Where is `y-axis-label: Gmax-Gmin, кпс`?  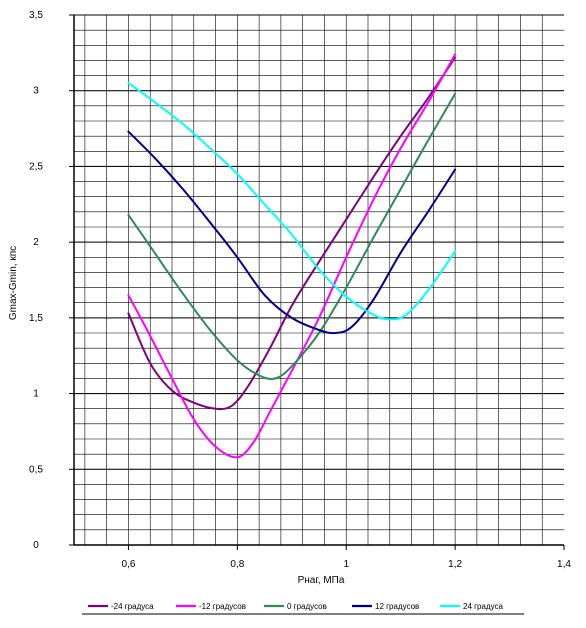
y-axis-label: Gmax-Gmin, кпс is located at coordinates (13, 283).